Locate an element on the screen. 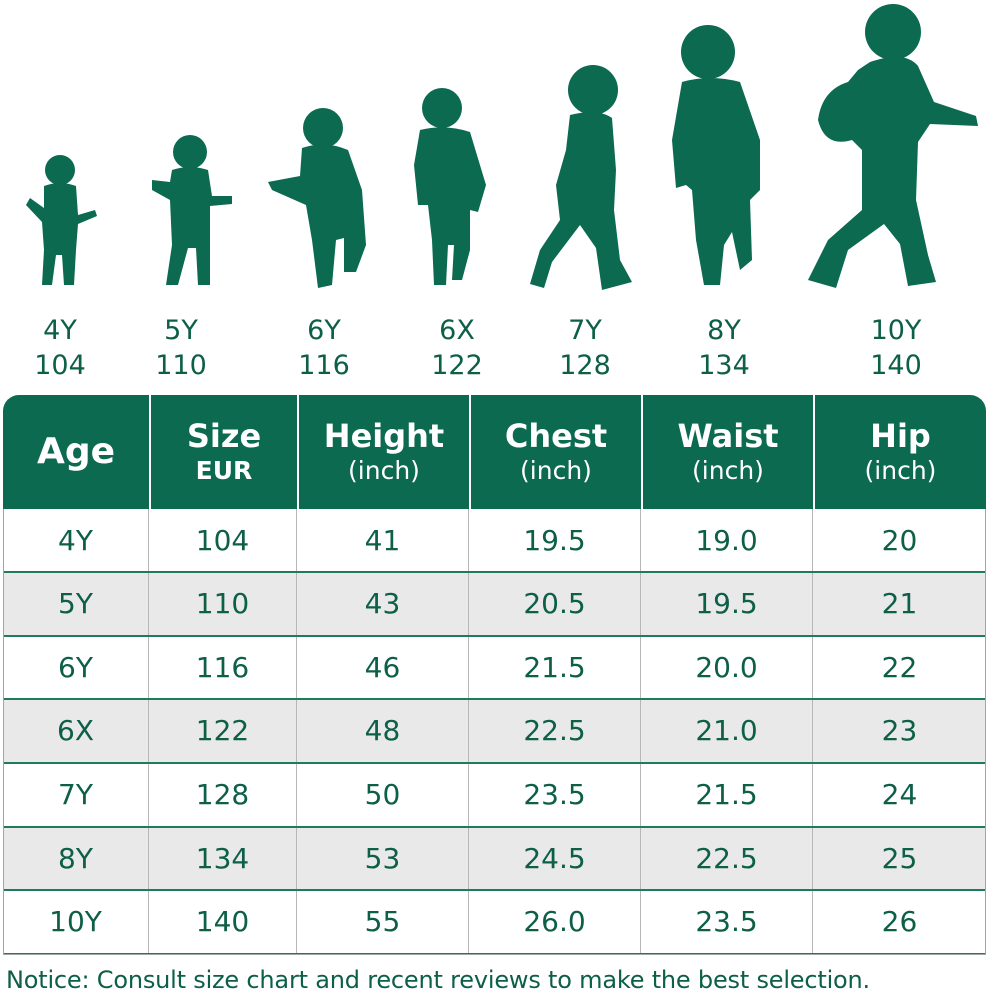  table-row: 5Y 110 43 20.5 19.5 21 is located at coordinates (494, 603).